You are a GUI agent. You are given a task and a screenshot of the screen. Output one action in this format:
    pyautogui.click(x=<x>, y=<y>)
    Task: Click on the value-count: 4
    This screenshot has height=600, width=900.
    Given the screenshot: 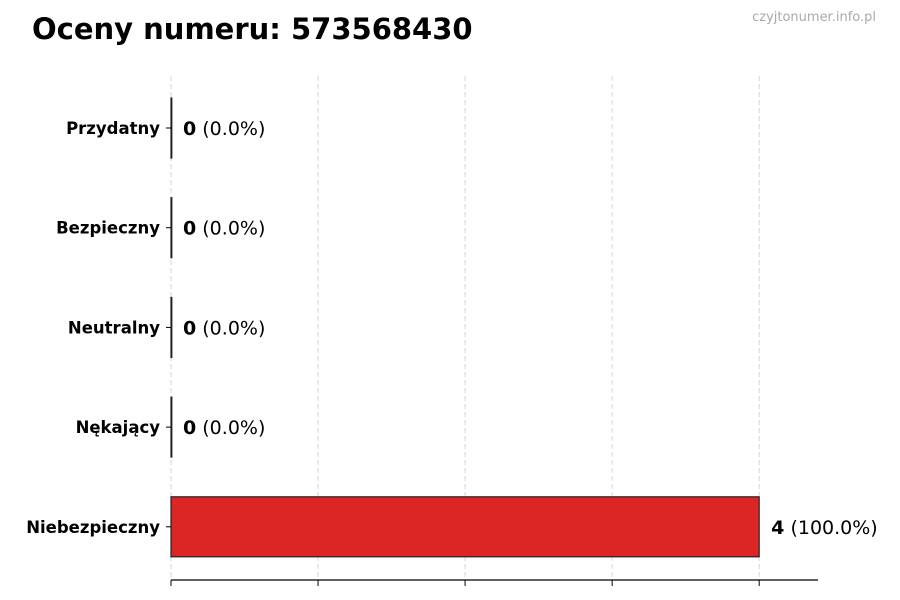 What is the action you would take?
    pyautogui.click(x=777, y=528)
    